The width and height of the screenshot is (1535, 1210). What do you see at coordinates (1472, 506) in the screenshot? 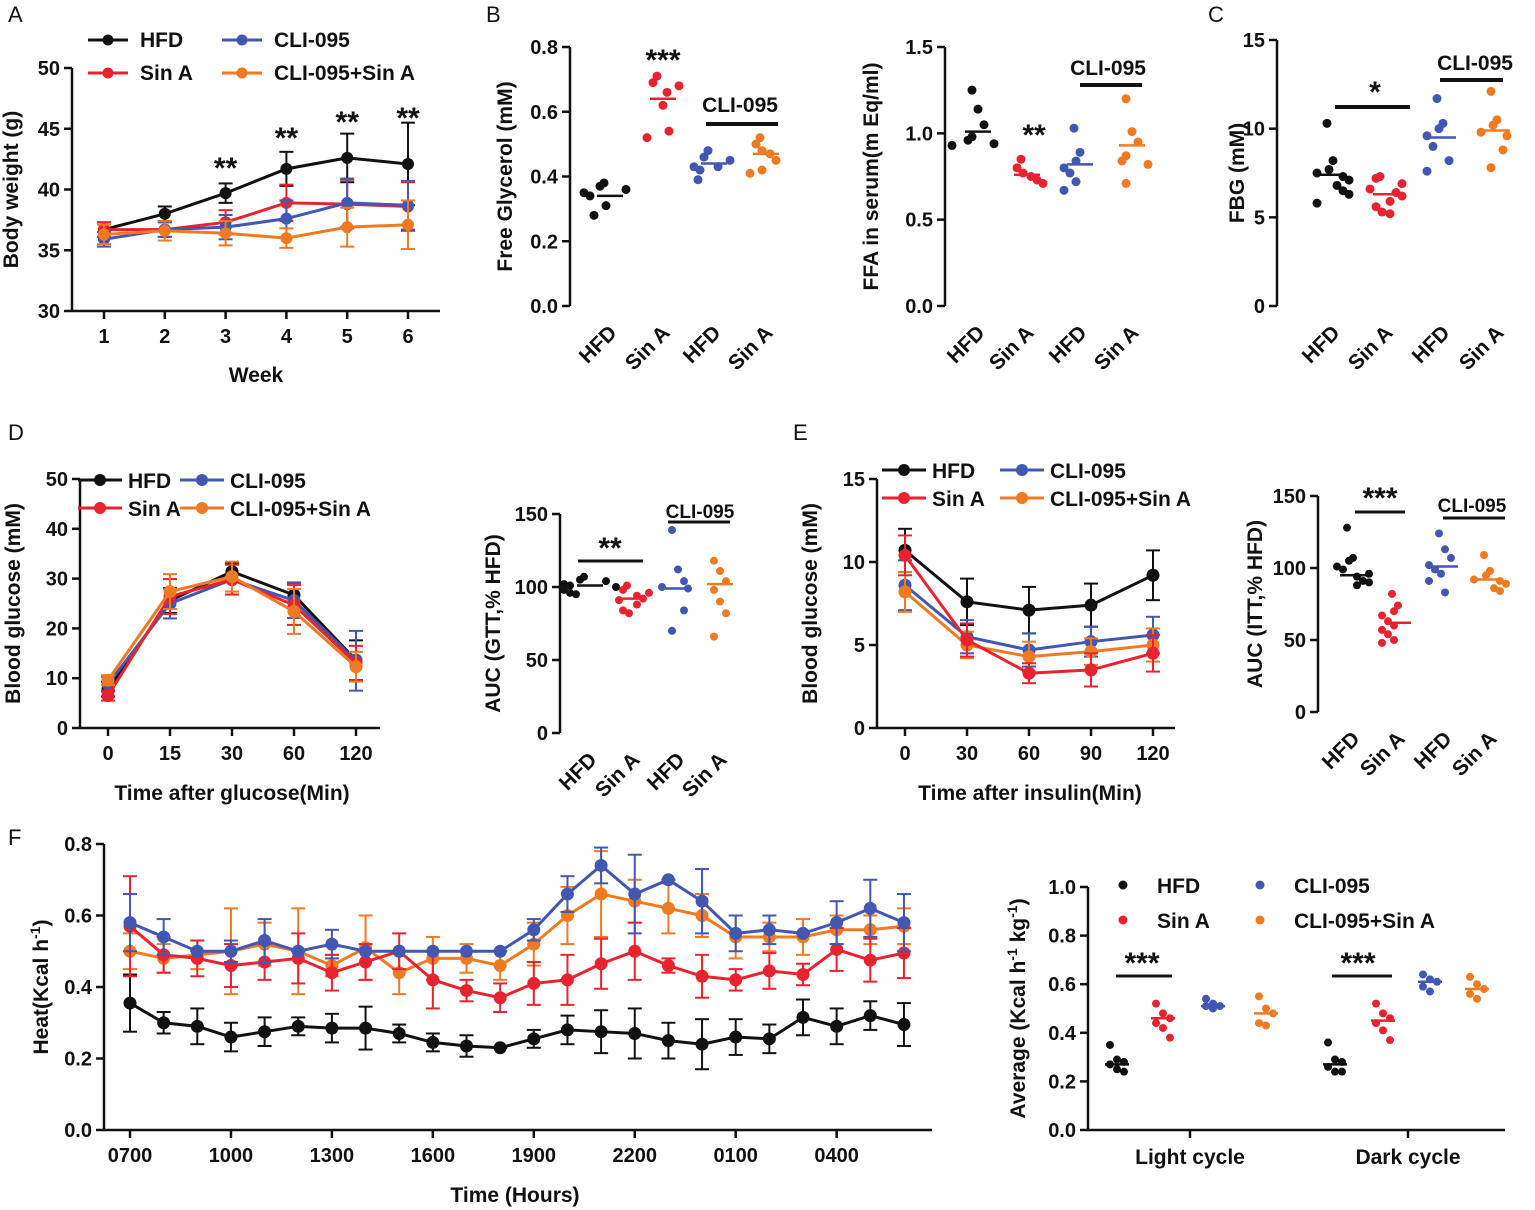
I see `group-bracket-label: CLI-095` at bounding box center [1472, 506].